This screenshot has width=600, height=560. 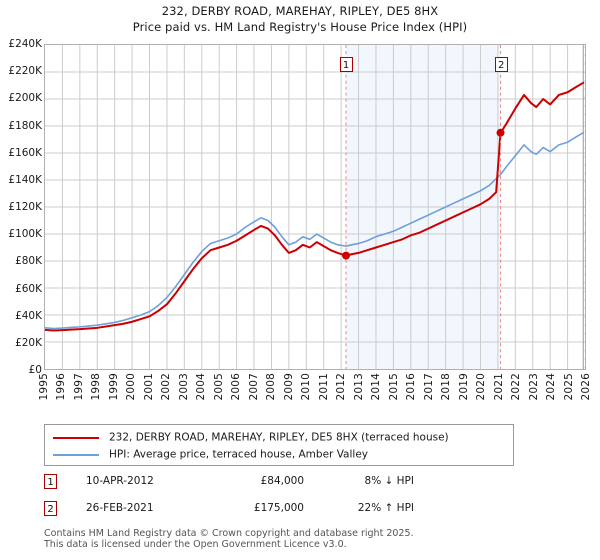 What do you see at coordinates (113, 387) in the screenshot?
I see `x-axis-tick: 1999` at bounding box center [113, 387].